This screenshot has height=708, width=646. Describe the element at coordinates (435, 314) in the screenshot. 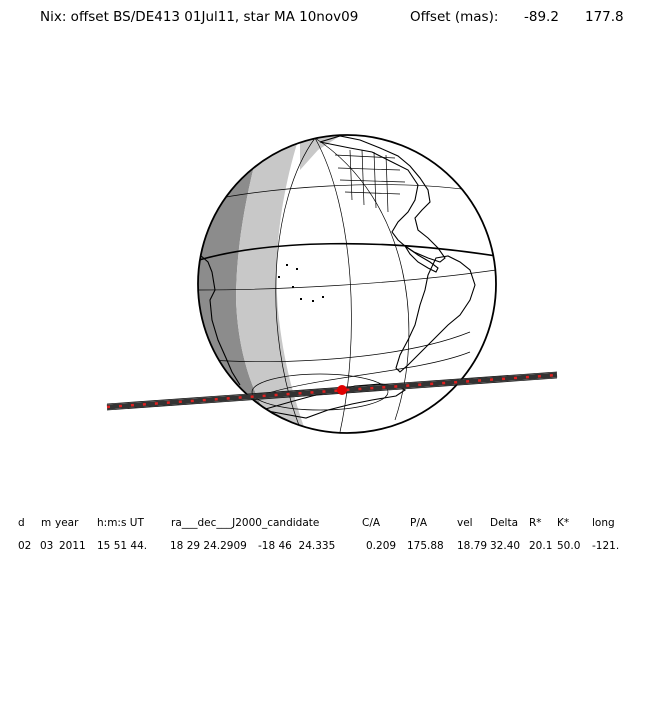

I see `south-america` at that location.